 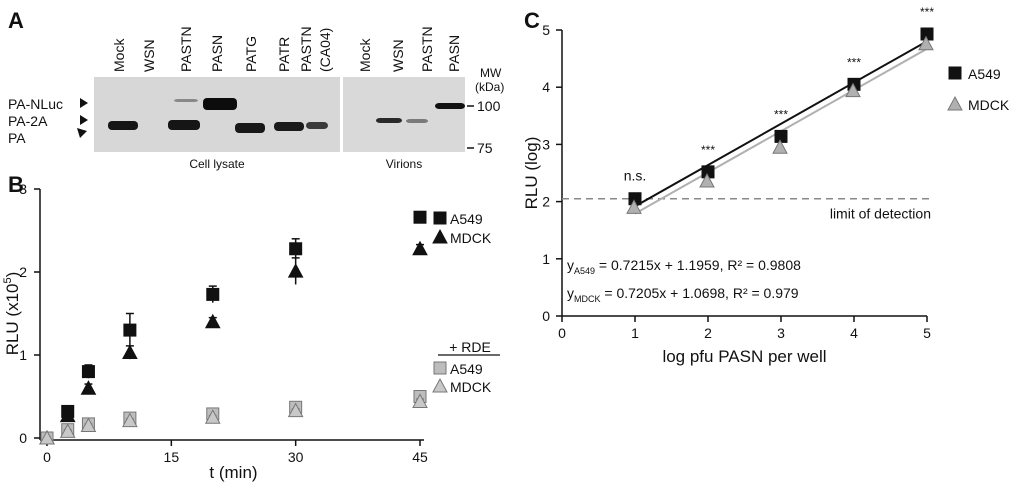 What do you see at coordinates (570, 265) in the screenshot?
I see `eq-y: y` at bounding box center [570, 265].